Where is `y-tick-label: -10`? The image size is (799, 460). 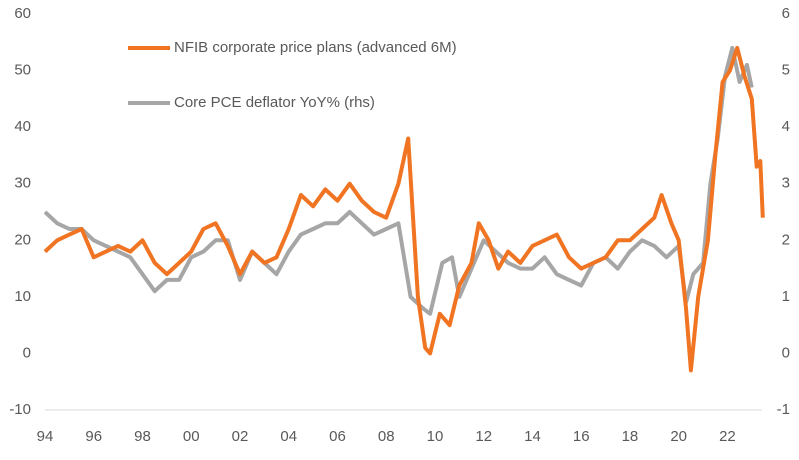
y-tick-label: -10 is located at coordinates (20, 409).